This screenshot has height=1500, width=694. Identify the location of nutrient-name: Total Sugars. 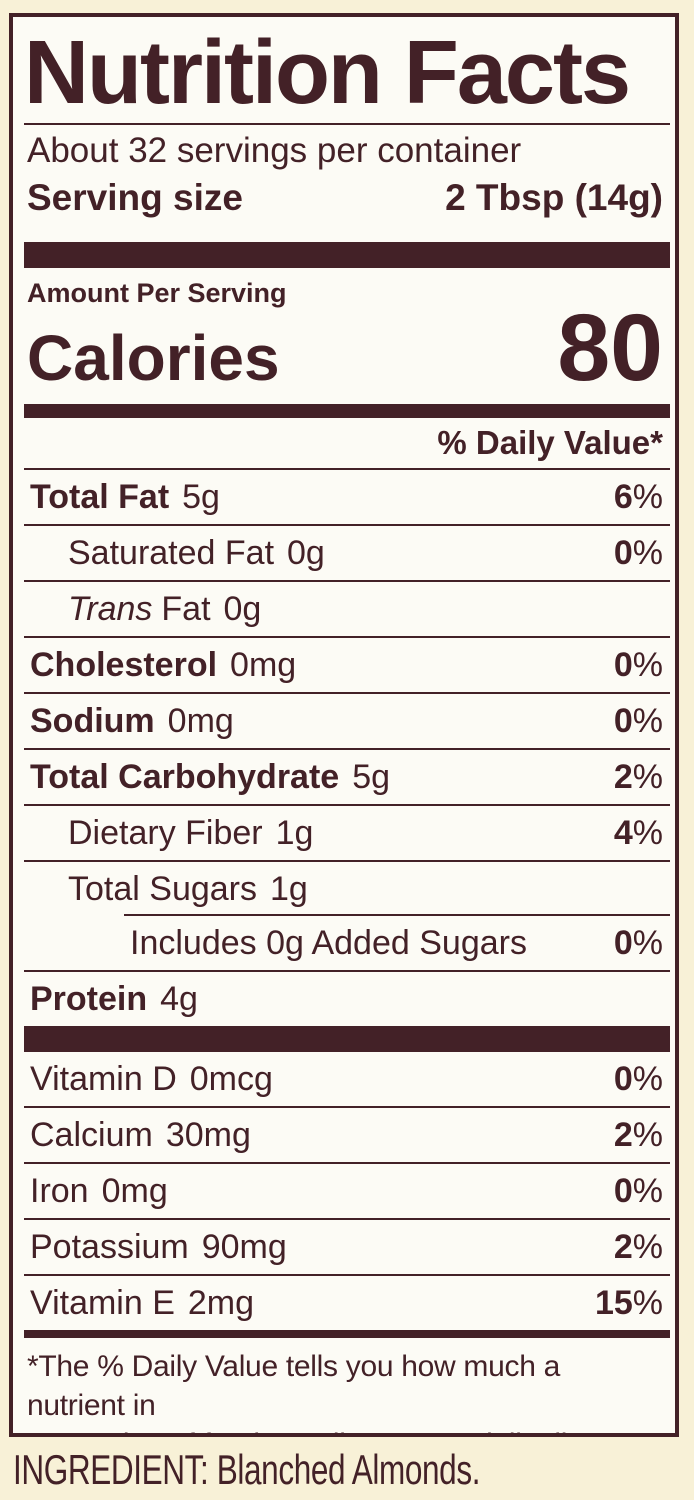
(162, 889).